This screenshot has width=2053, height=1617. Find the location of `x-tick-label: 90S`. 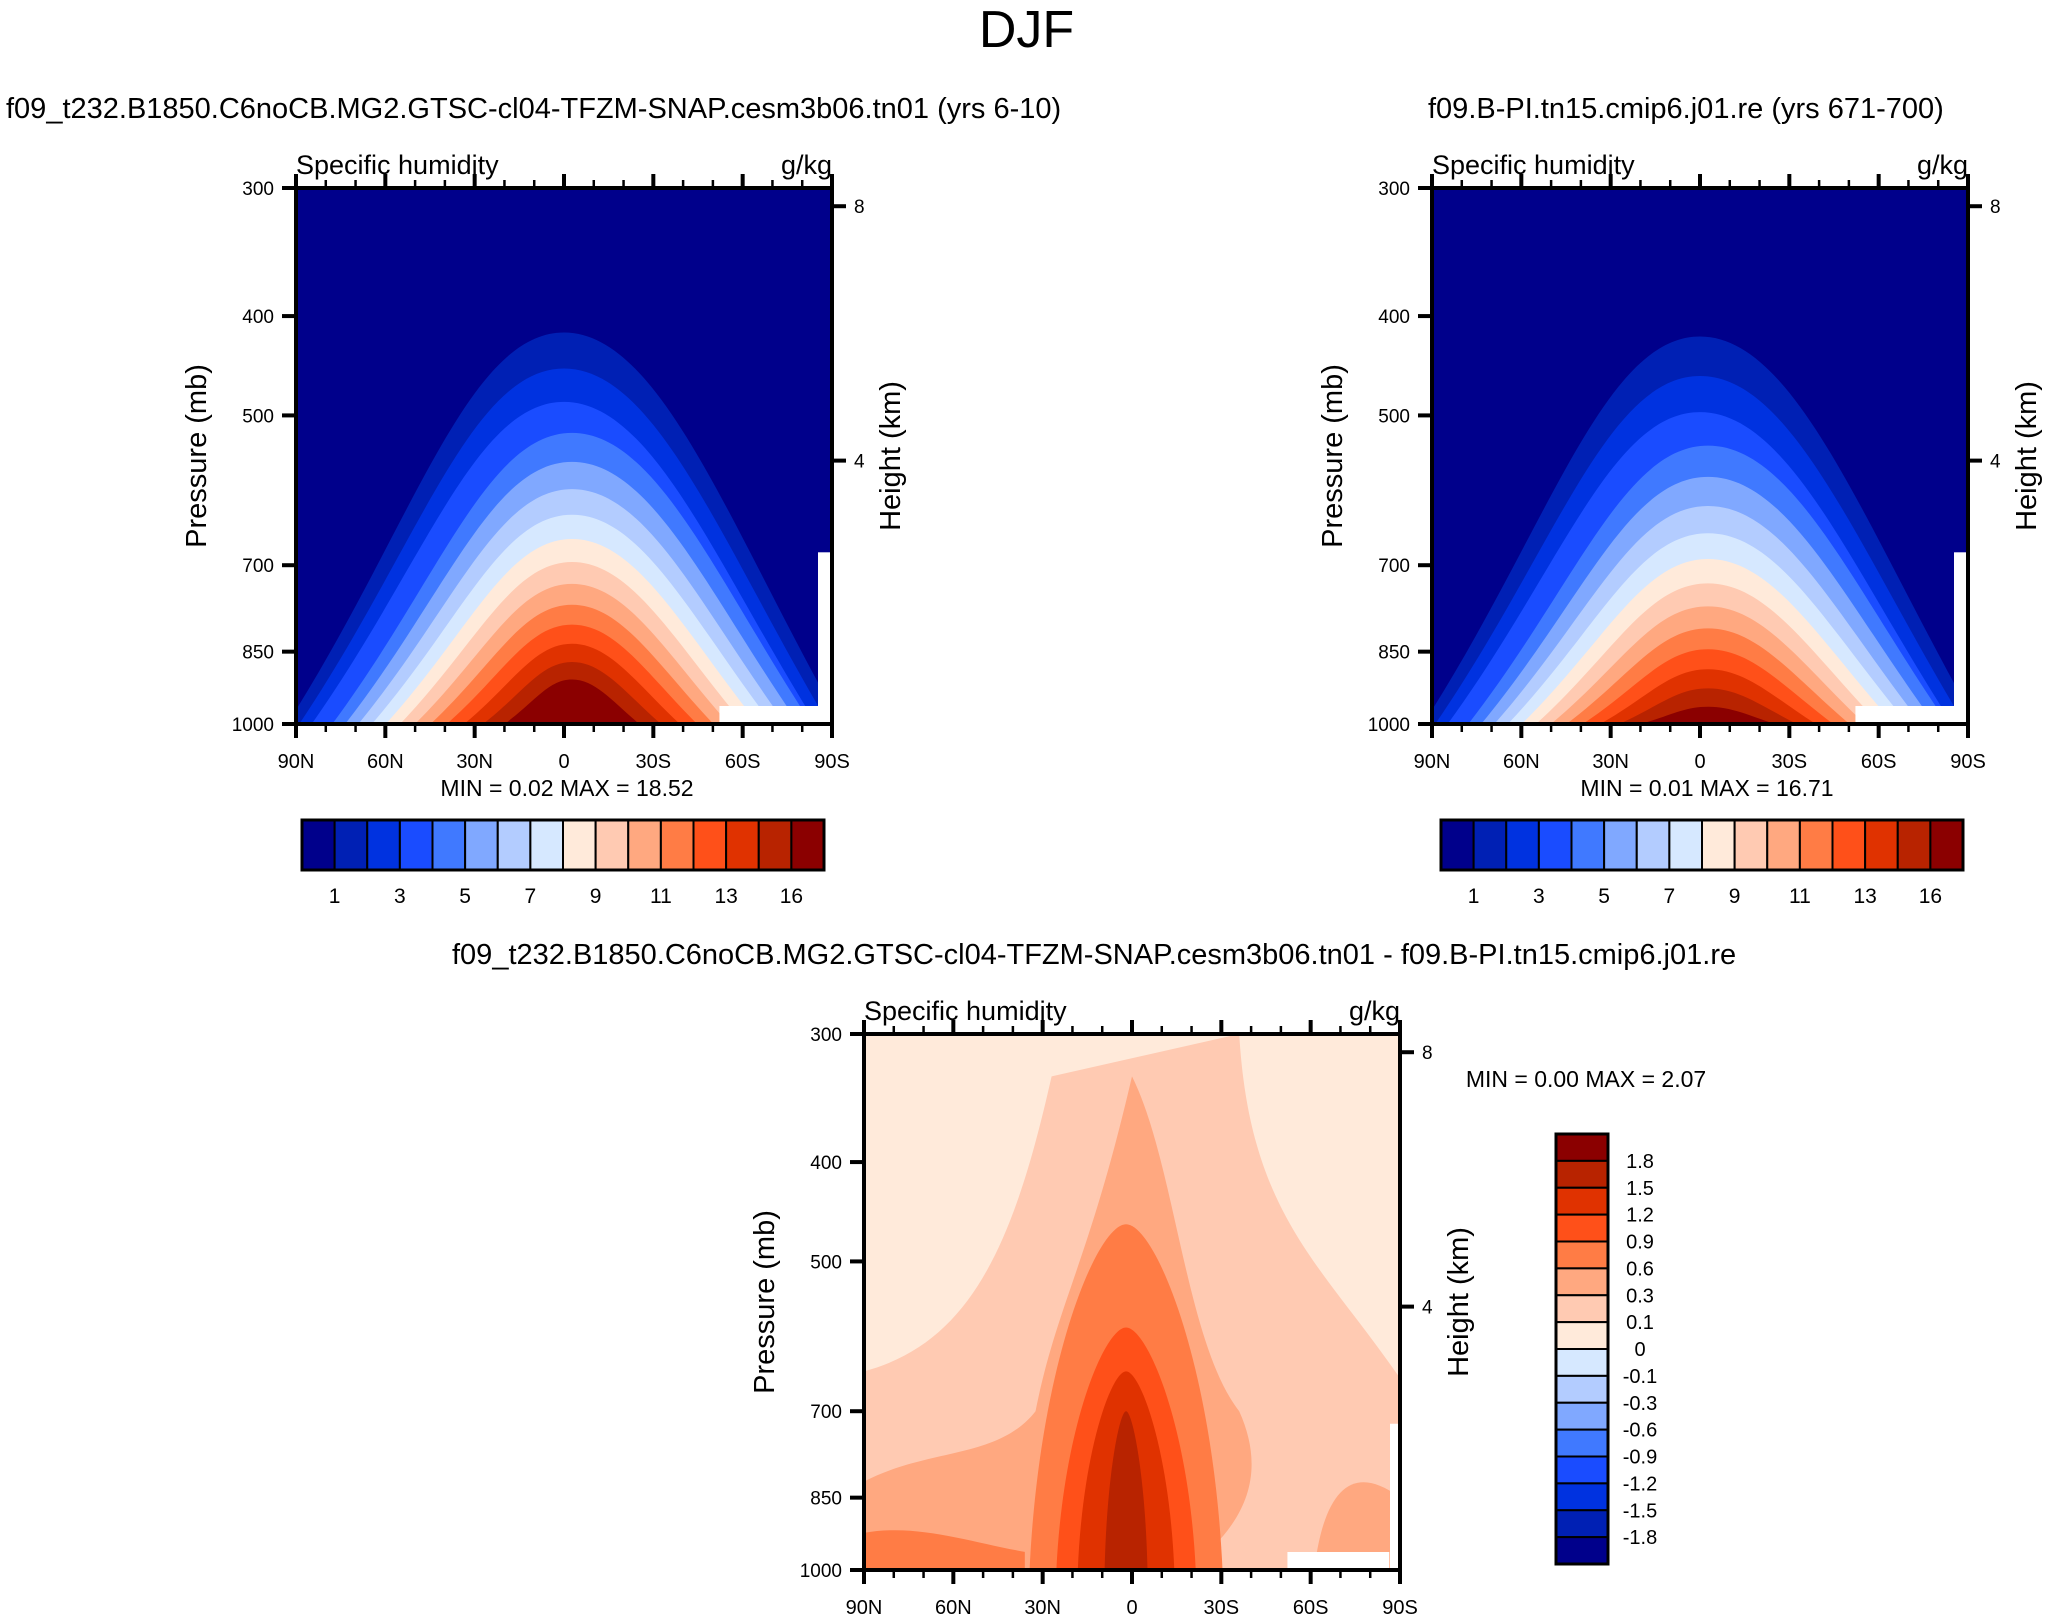

x-tick-label: 90S is located at coordinates (832, 762).